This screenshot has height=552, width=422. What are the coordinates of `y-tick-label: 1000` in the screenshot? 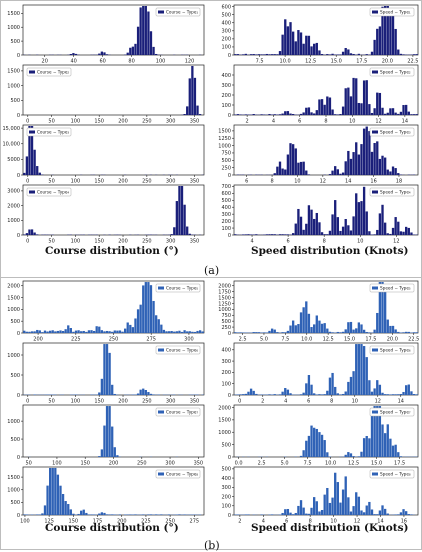 It's located at (13, 356).